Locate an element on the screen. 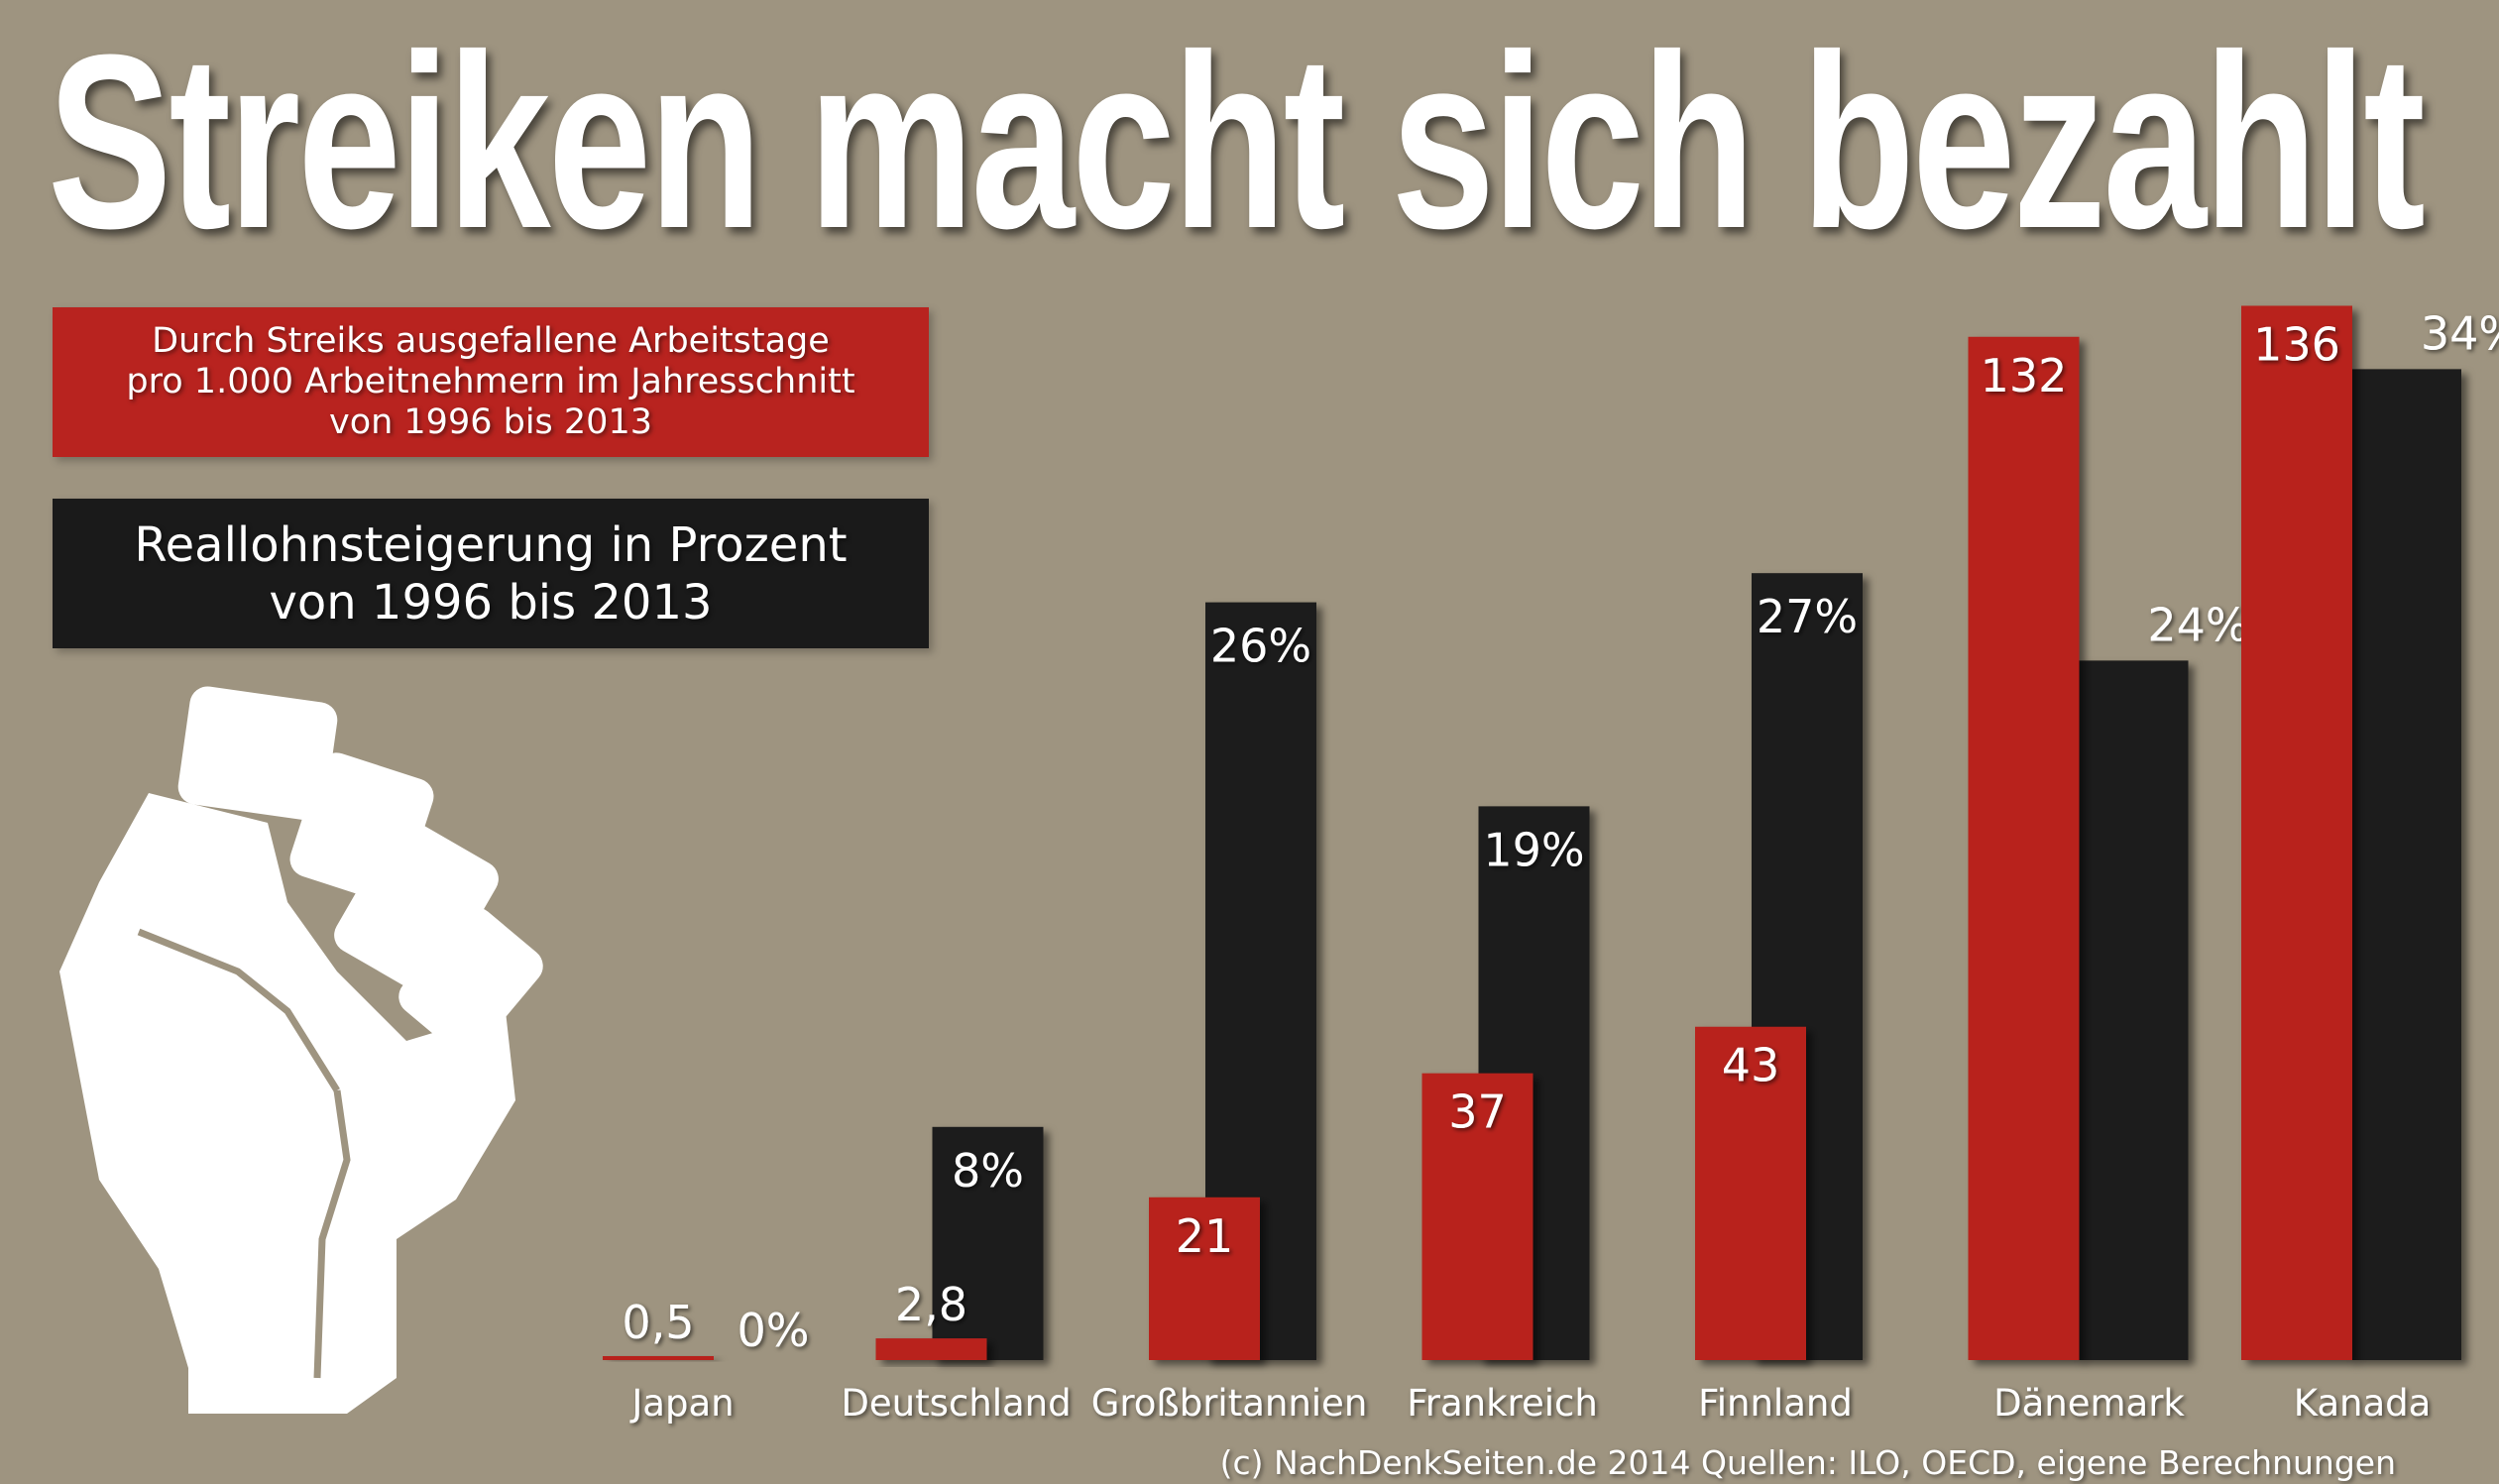 The height and width of the screenshot is (1484, 2499). raised-fist-icon is located at coordinates (301, 1050).